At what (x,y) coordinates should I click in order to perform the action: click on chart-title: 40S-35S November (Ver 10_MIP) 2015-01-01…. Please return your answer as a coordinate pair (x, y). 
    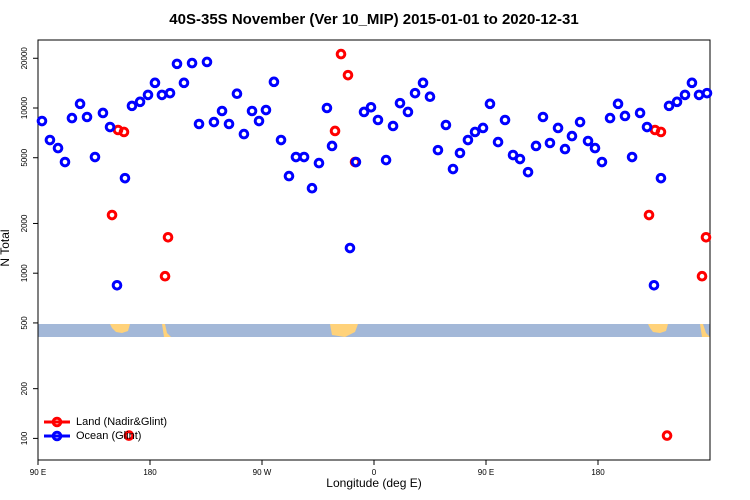
    Looking at the image, I should click on (373, 19).